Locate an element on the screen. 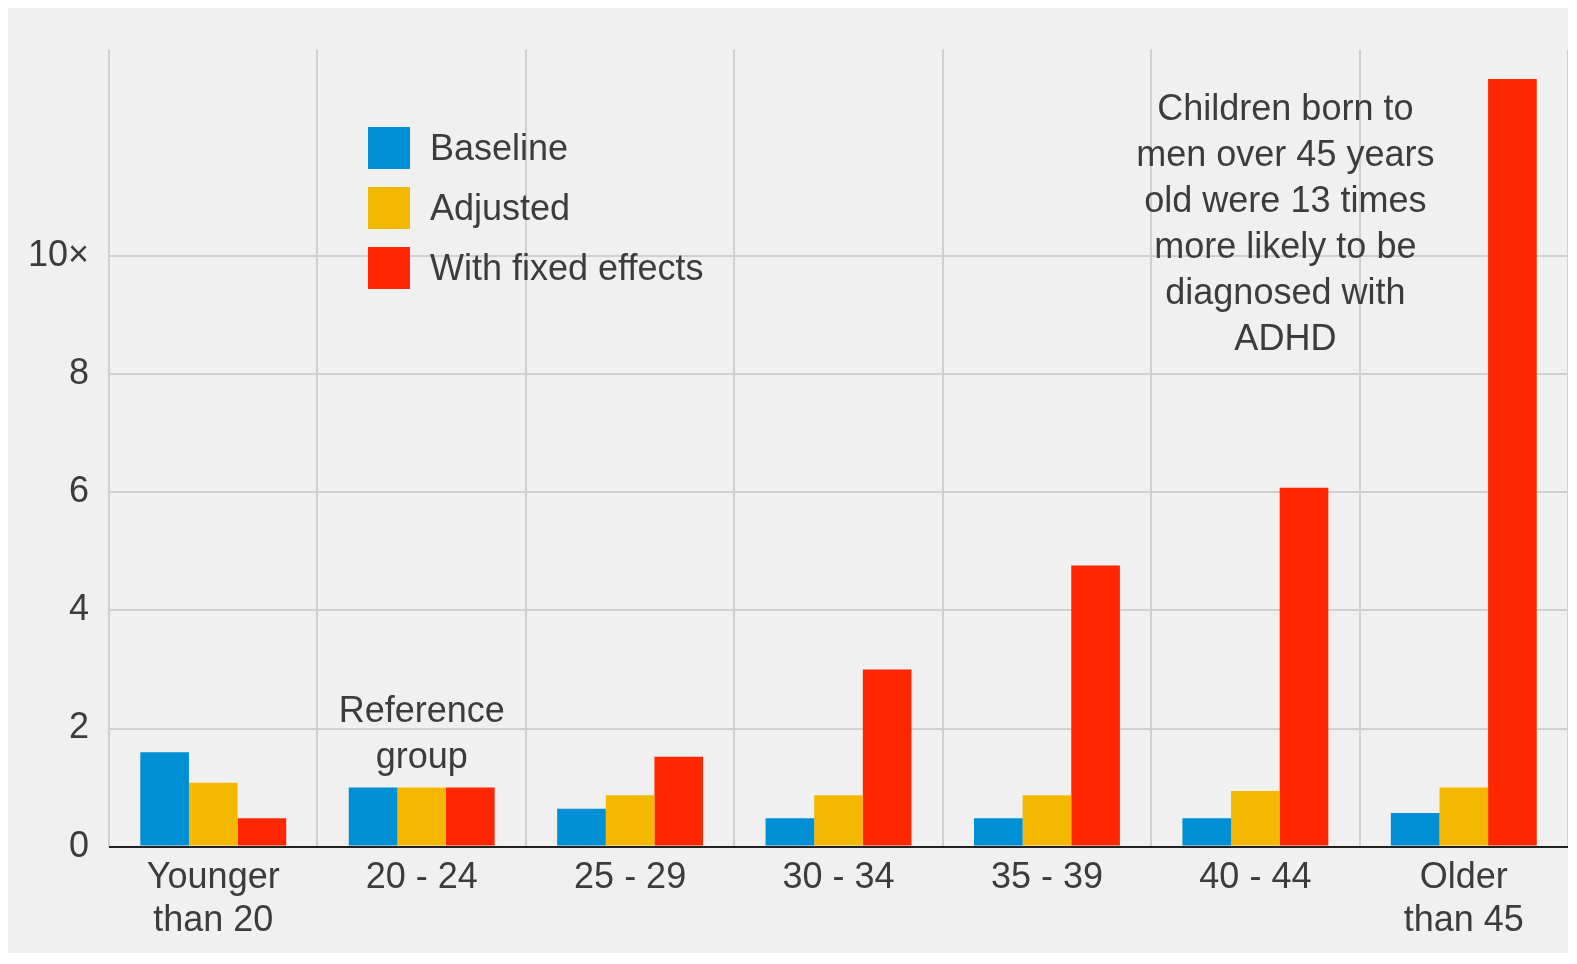  x-tick-label: 30 - 34 is located at coordinates (838, 876).